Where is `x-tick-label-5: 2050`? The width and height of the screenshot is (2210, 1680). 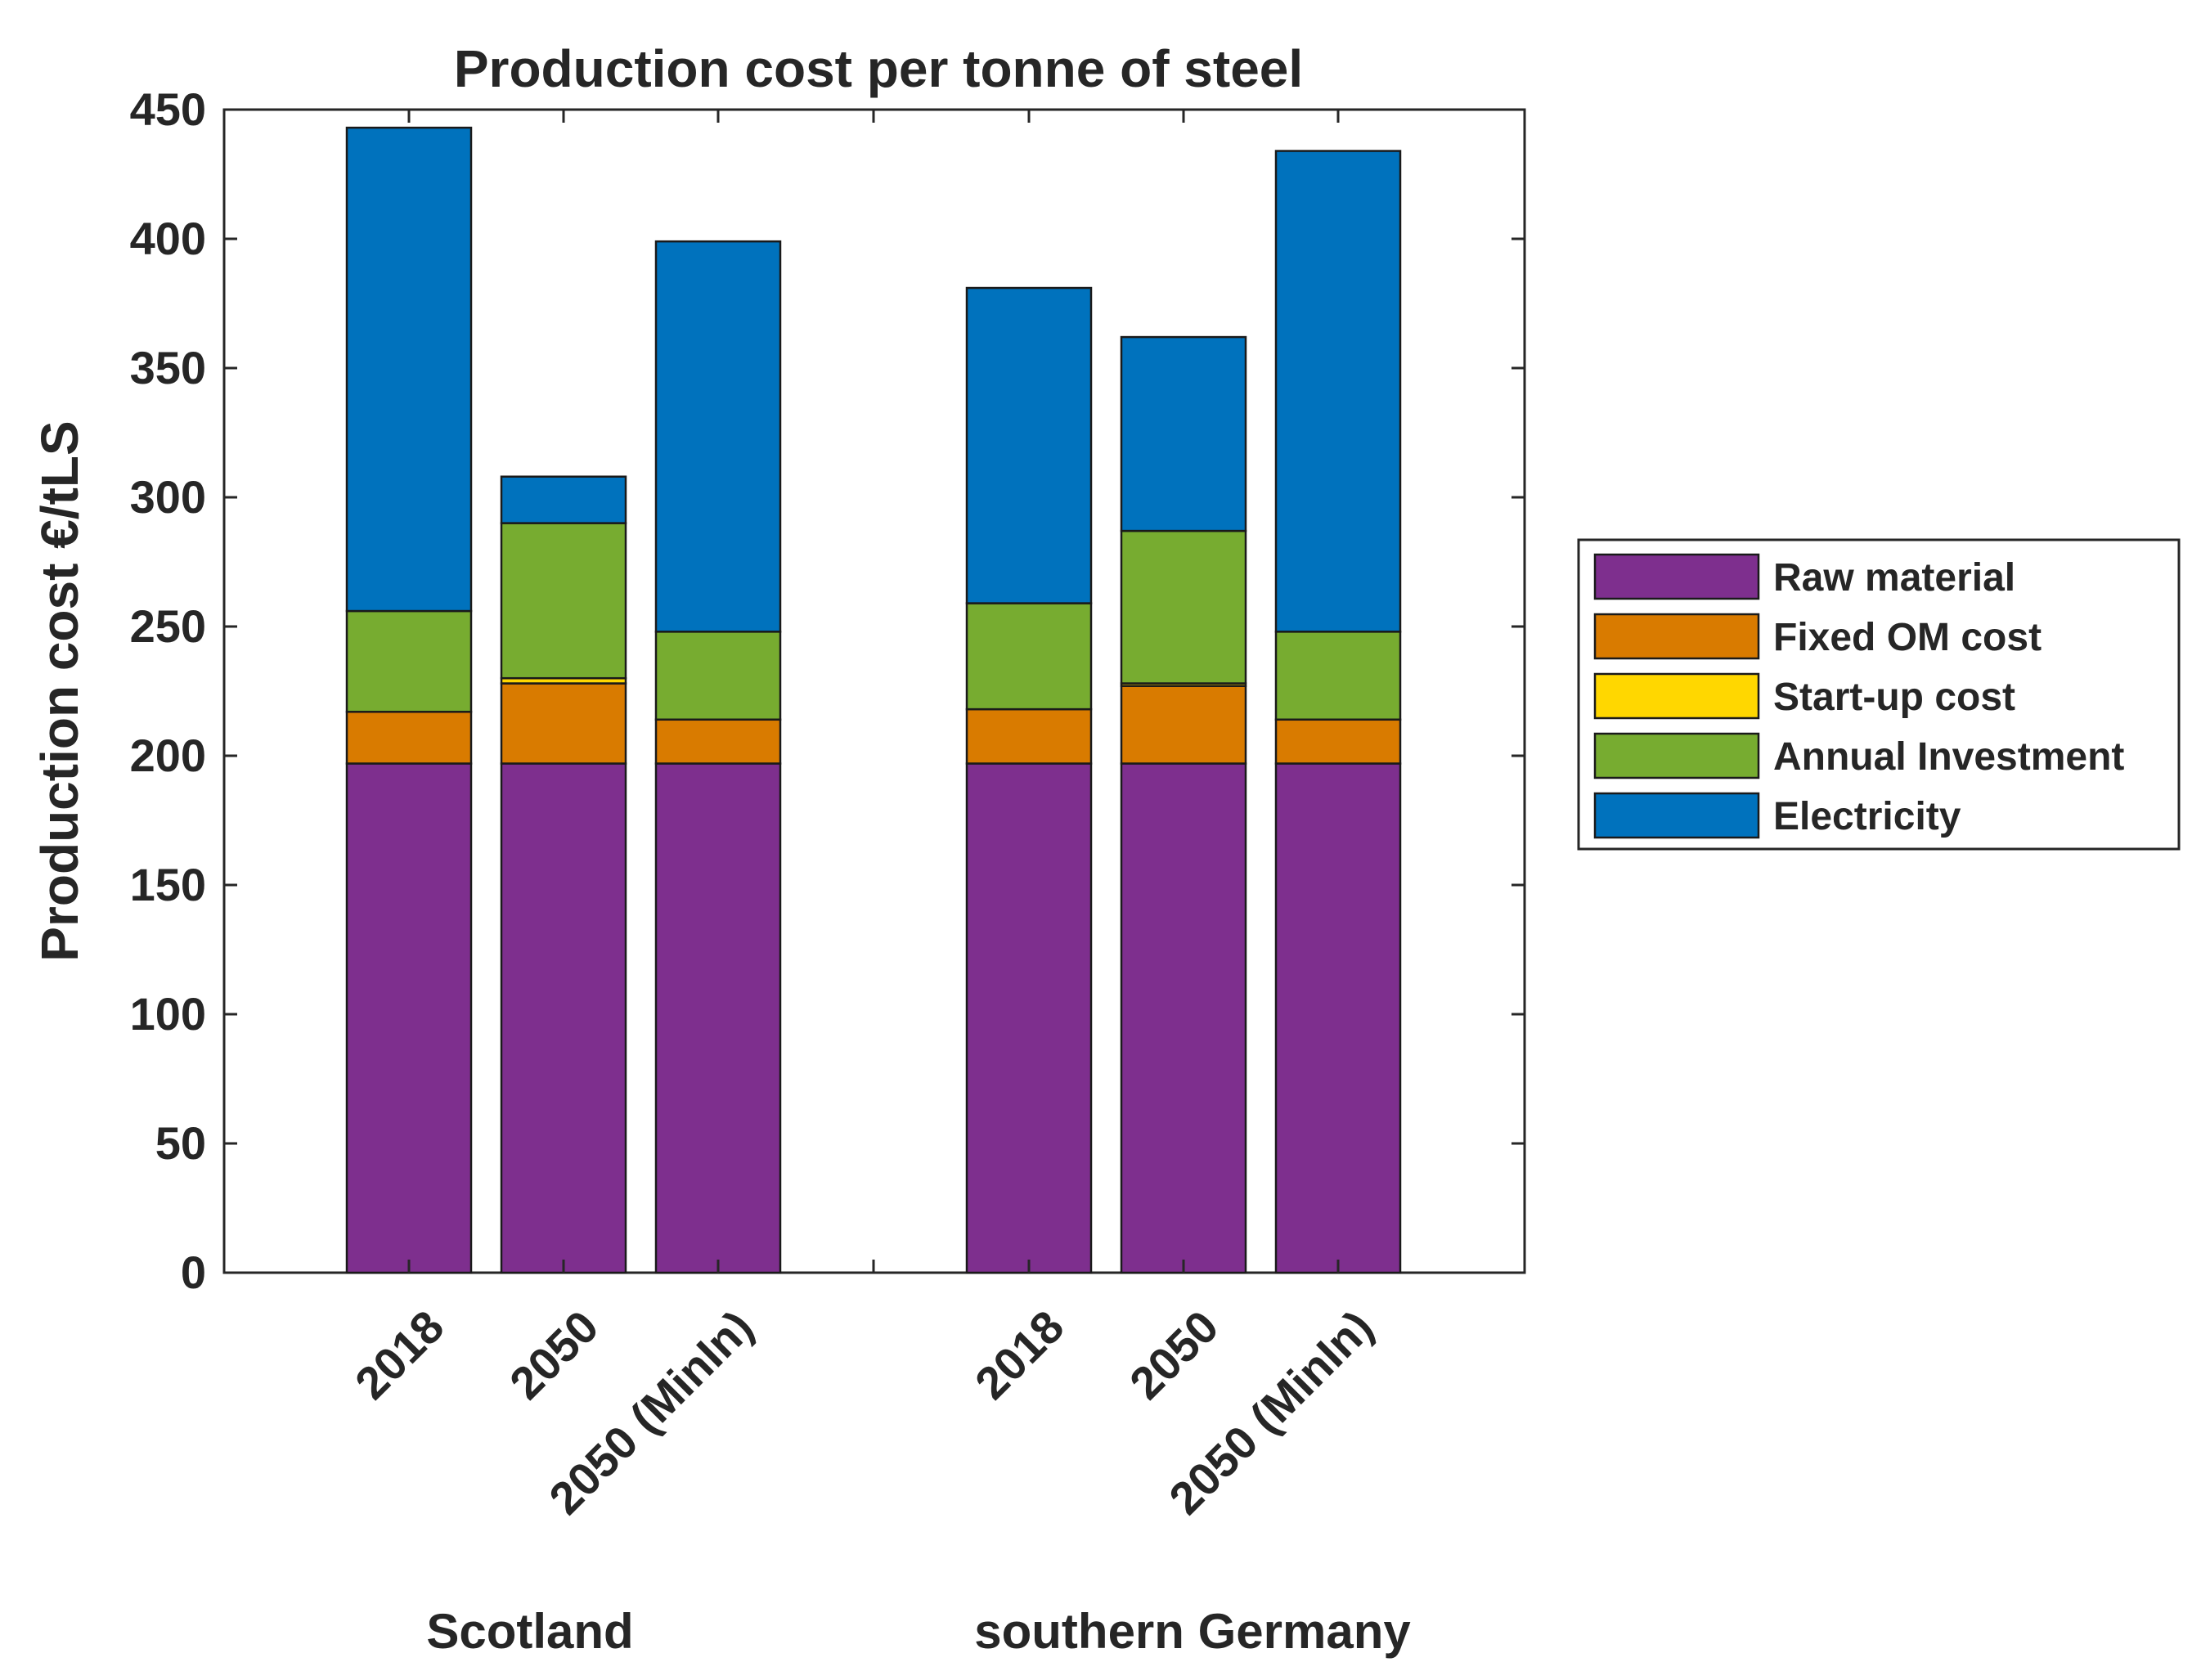 x-tick-label-5: 2050 is located at coordinates (1175, 1355).